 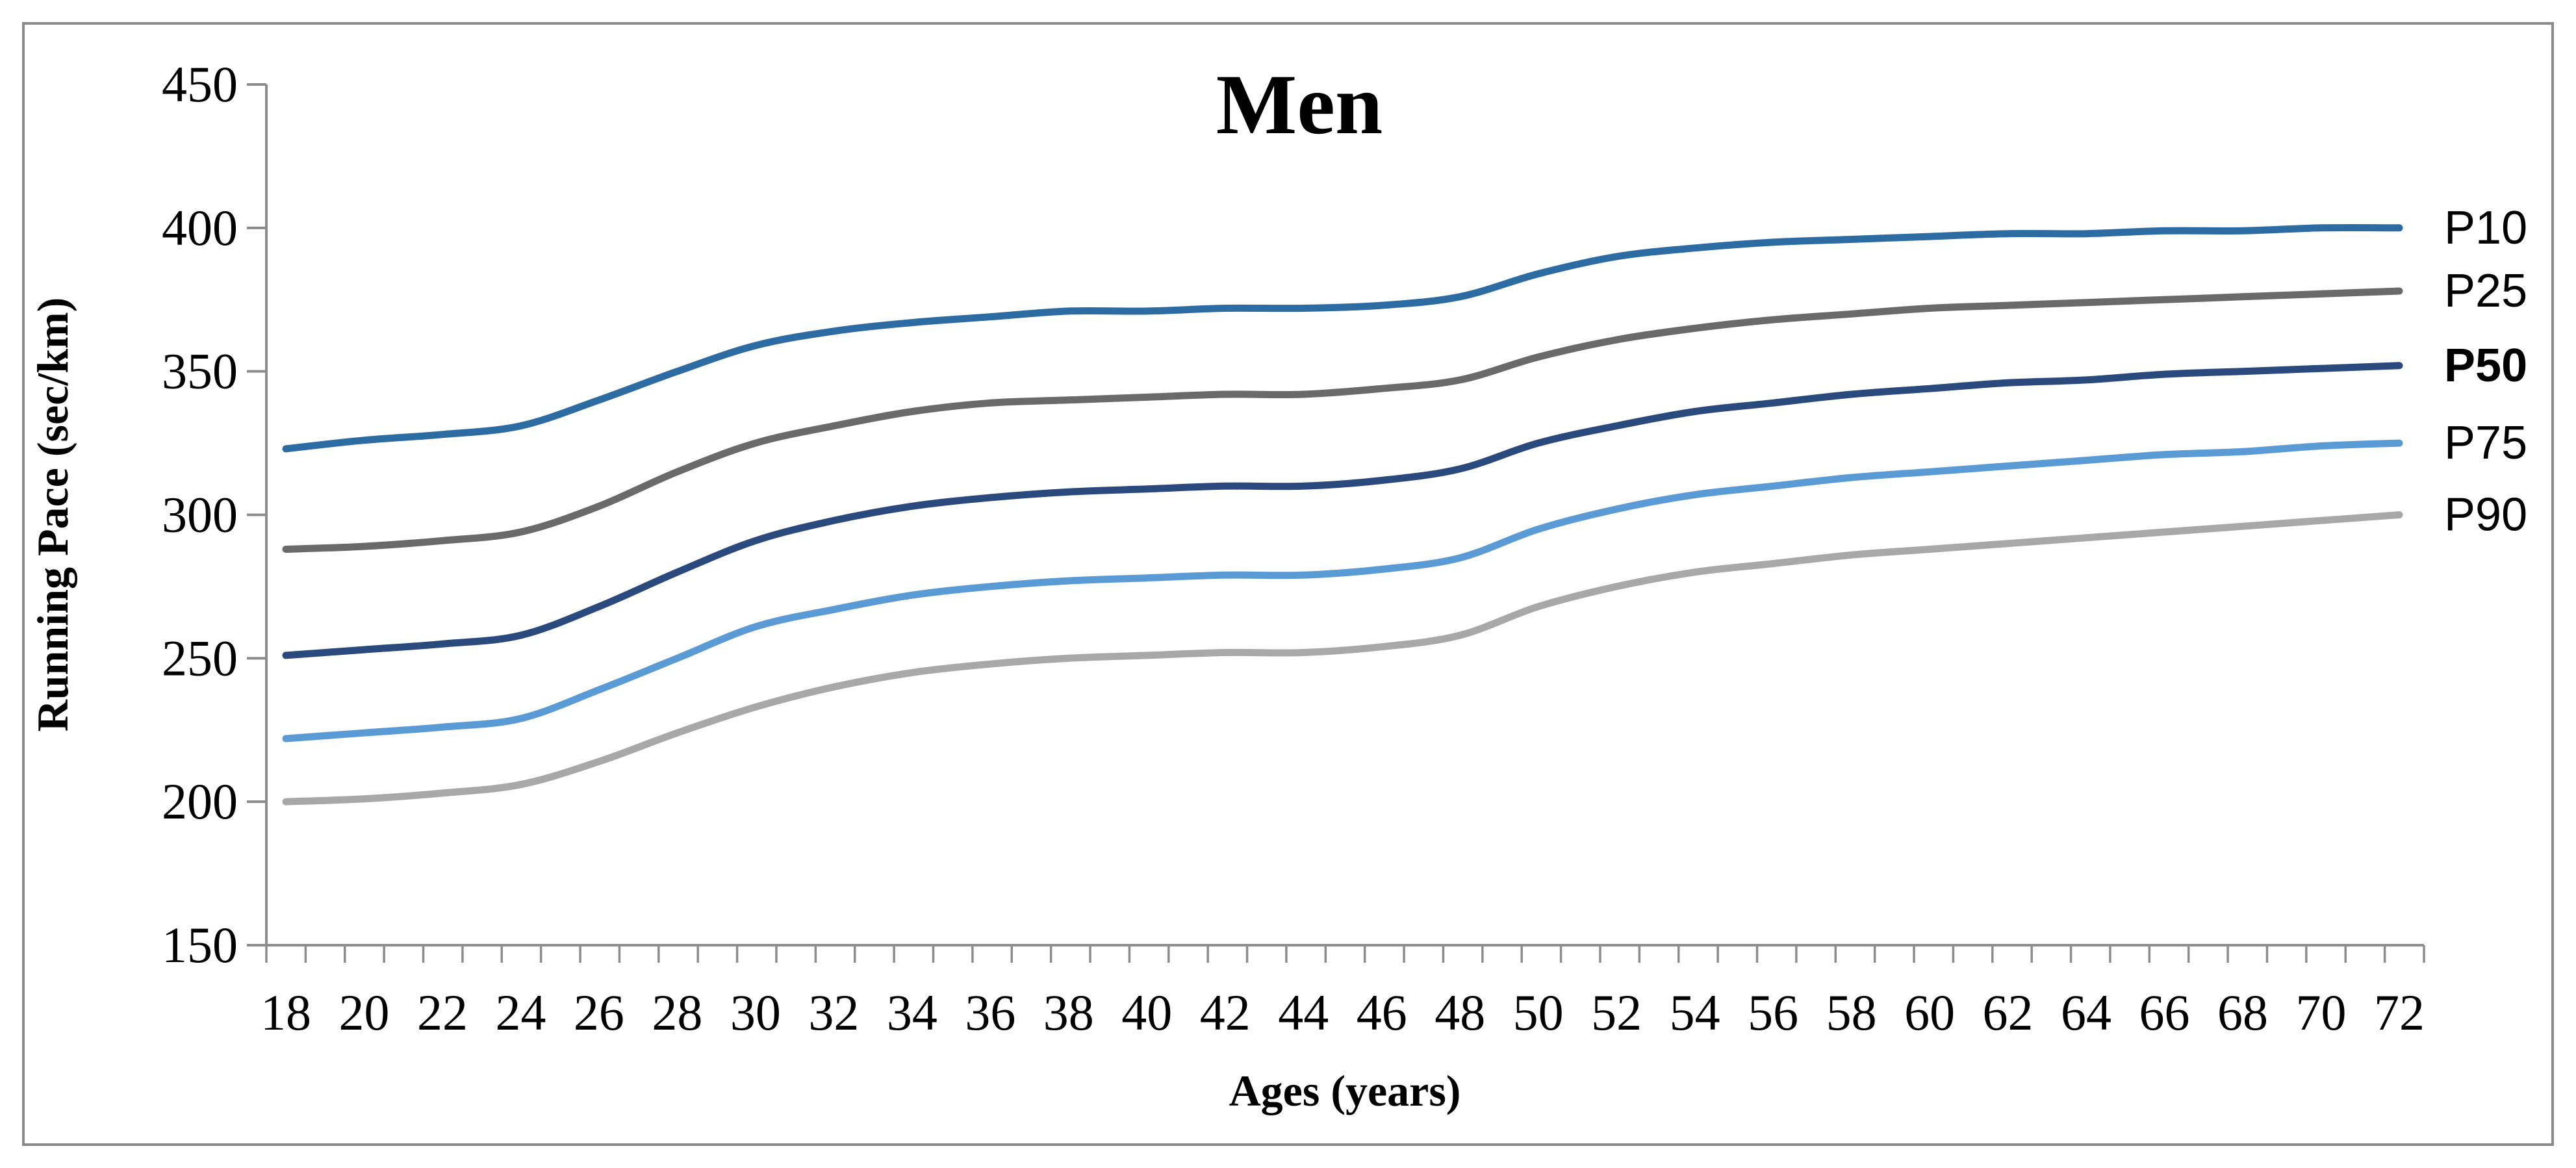 I want to click on x-tick-label-26: 26, so click(x=599, y=1012).